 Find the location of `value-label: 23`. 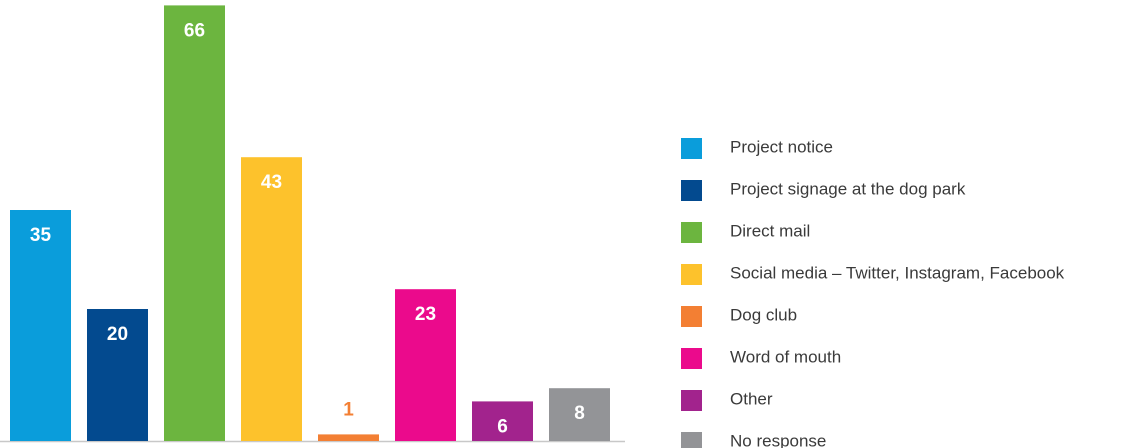

value-label: 23 is located at coordinates (425, 314).